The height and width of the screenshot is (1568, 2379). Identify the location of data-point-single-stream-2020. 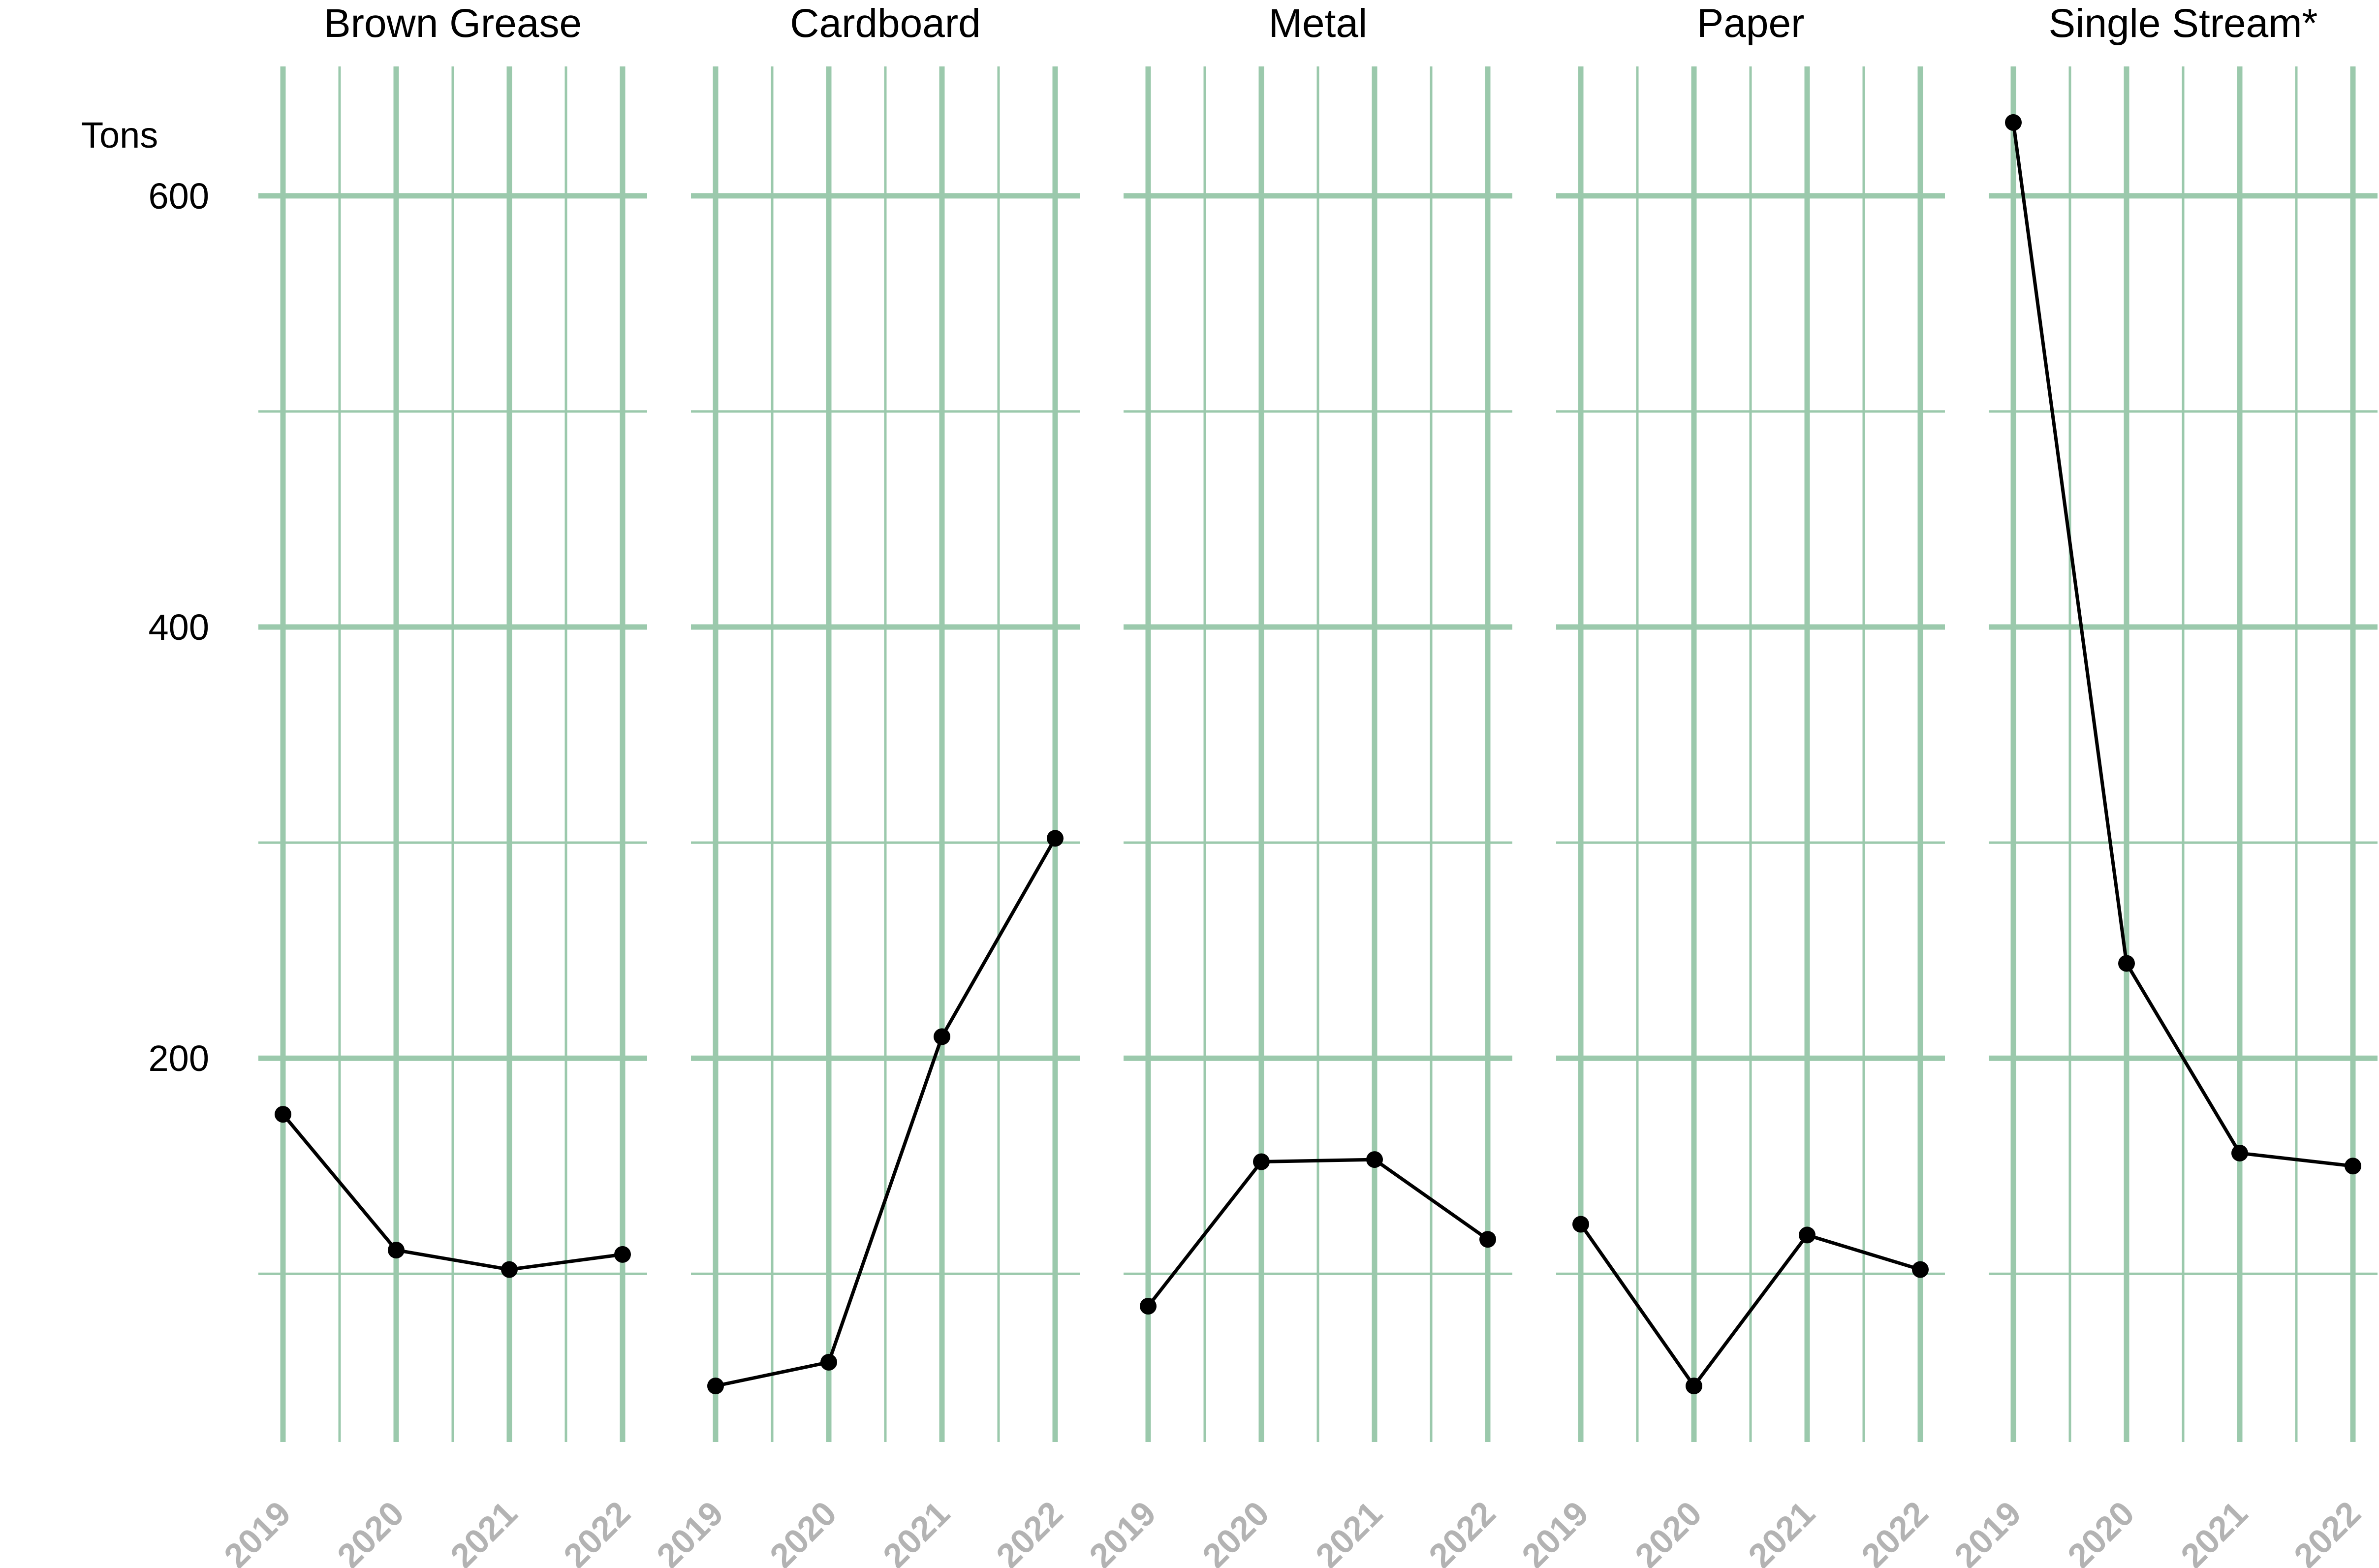
(2126, 963).